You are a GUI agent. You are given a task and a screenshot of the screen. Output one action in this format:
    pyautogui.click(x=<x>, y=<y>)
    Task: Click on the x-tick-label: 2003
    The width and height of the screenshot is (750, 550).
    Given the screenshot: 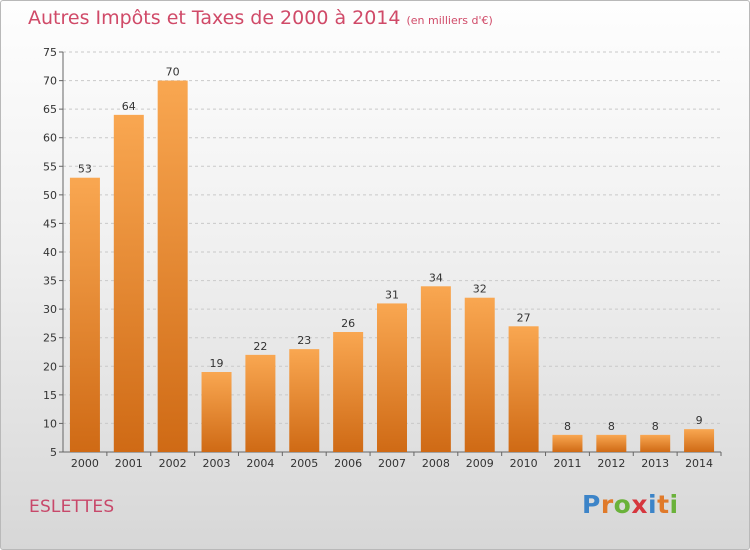 What is the action you would take?
    pyautogui.click(x=217, y=463)
    